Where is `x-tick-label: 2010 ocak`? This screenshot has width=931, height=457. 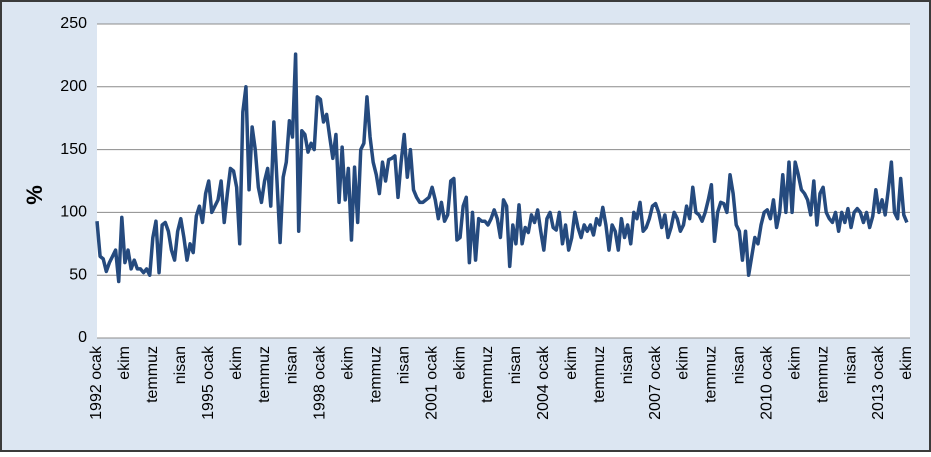 x-tick-label: 2010 ocak is located at coordinates (766, 382).